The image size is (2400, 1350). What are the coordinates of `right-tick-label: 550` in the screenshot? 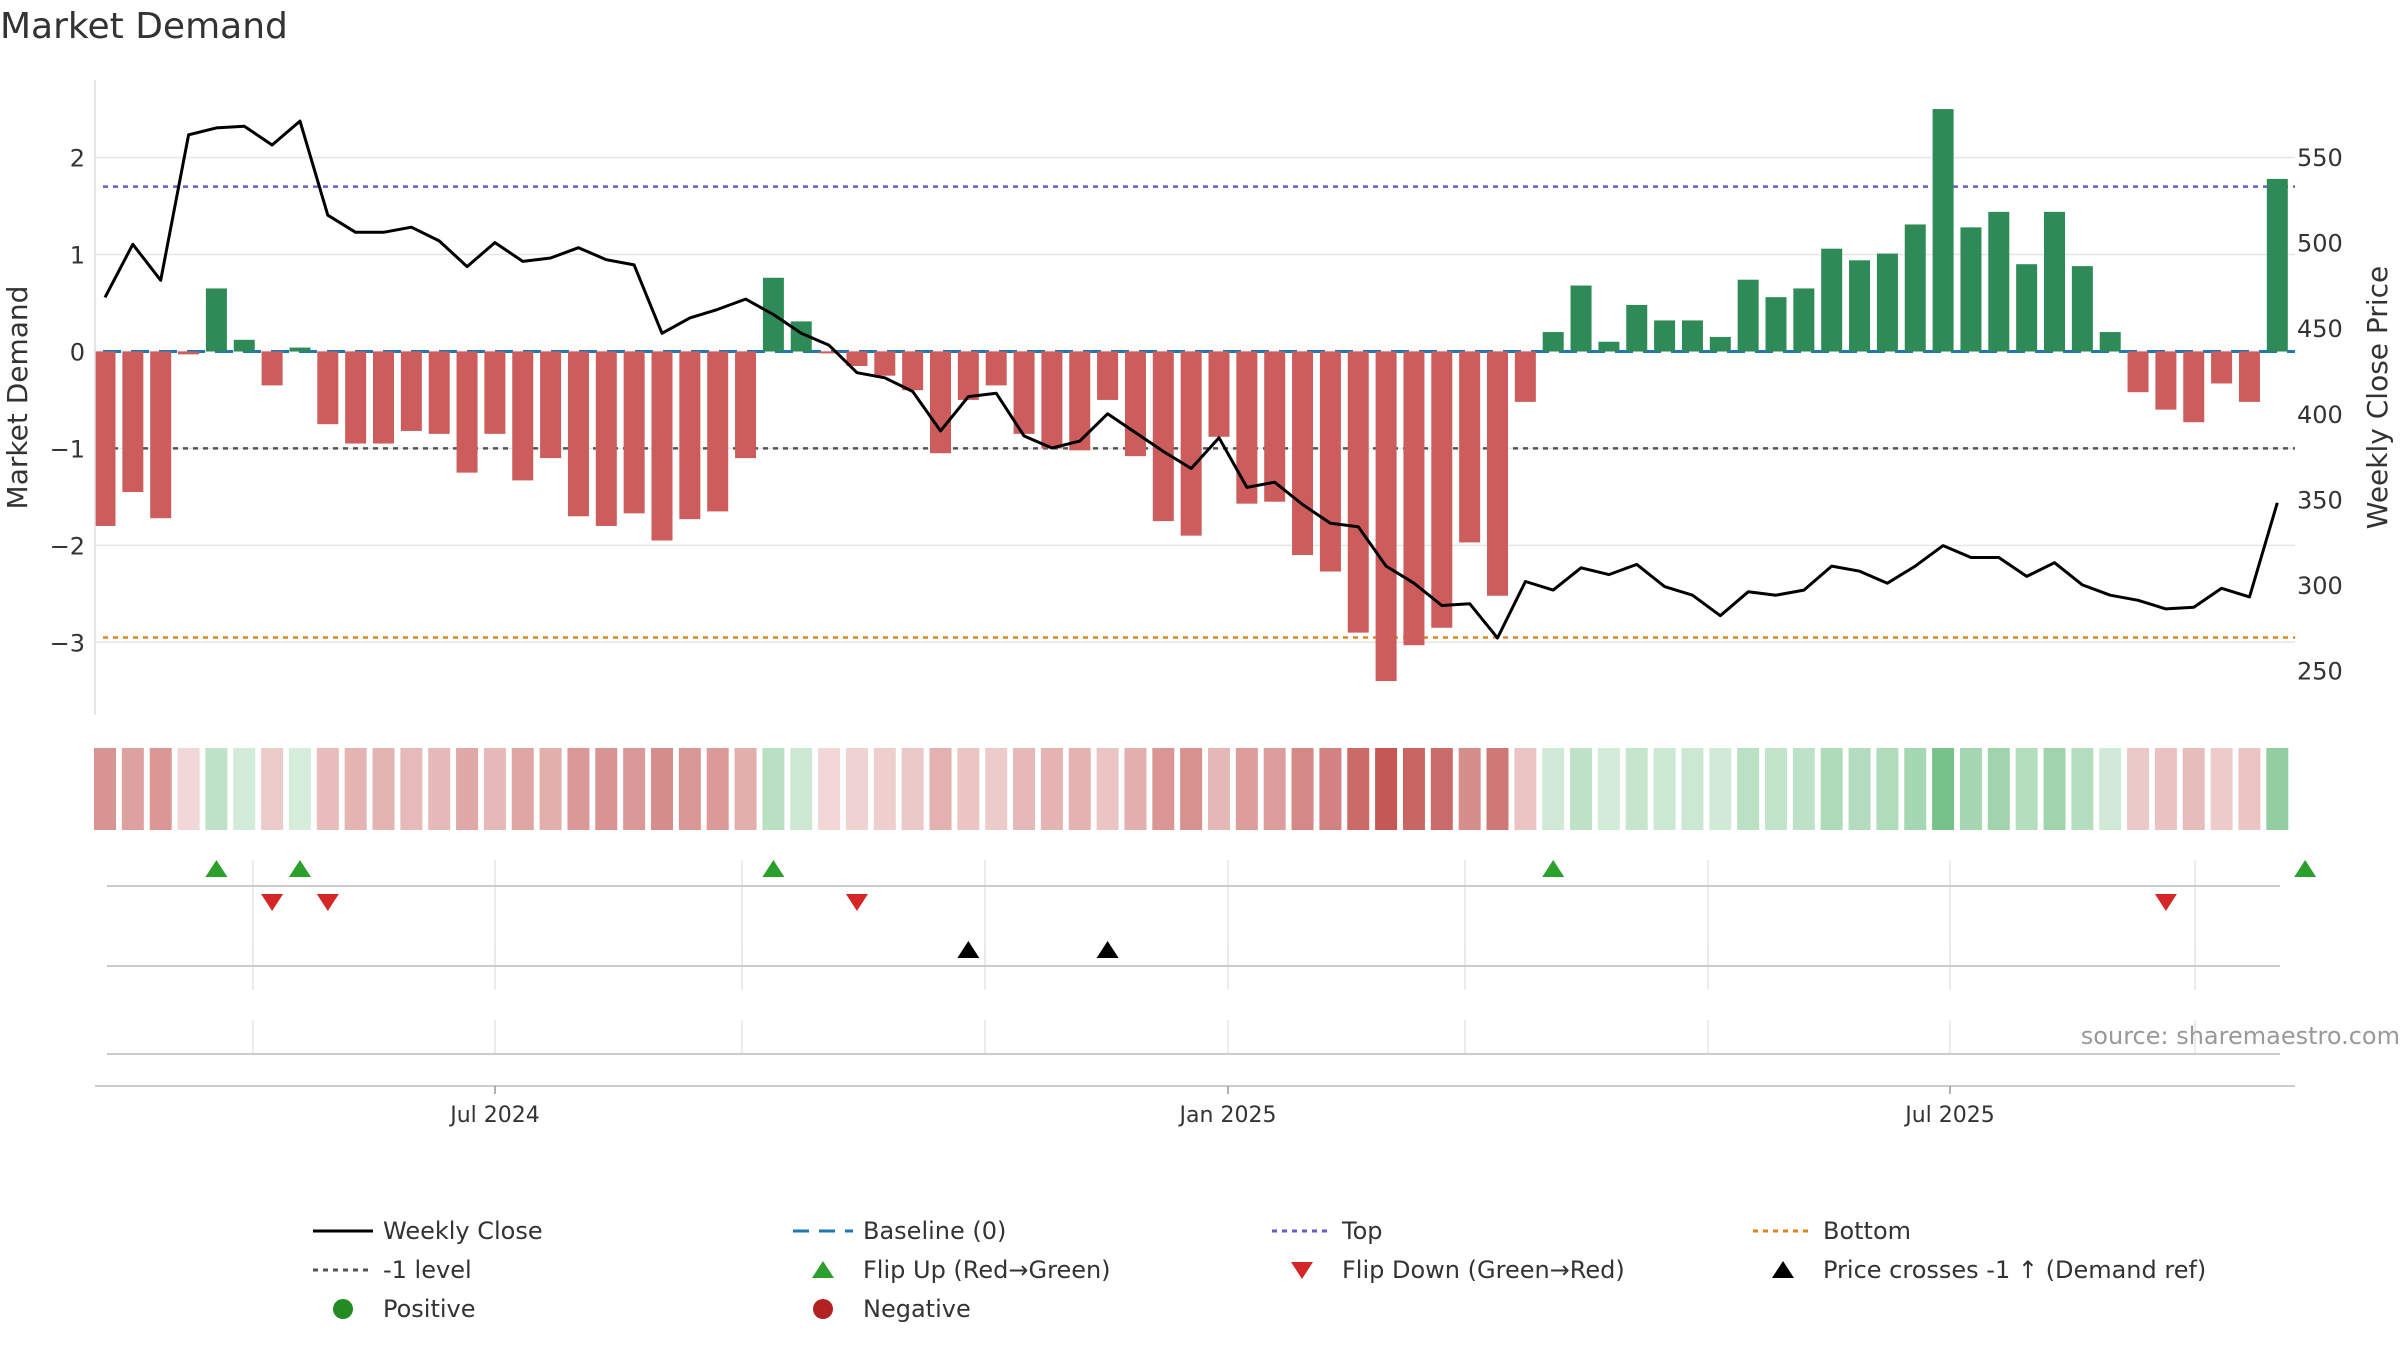 It's located at (2320, 158).